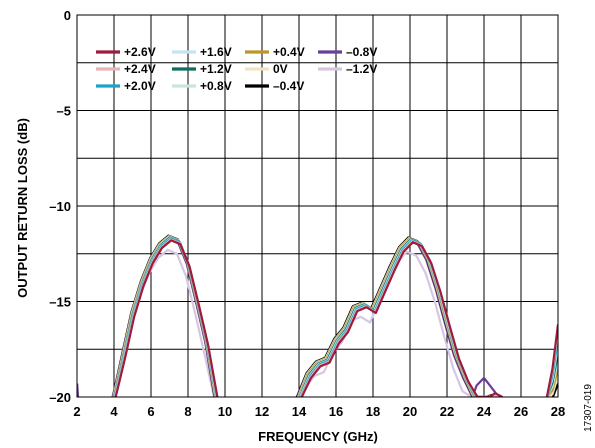 This screenshot has width=595, height=448. I want to click on x-tick-label: 22, so click(447, 411).